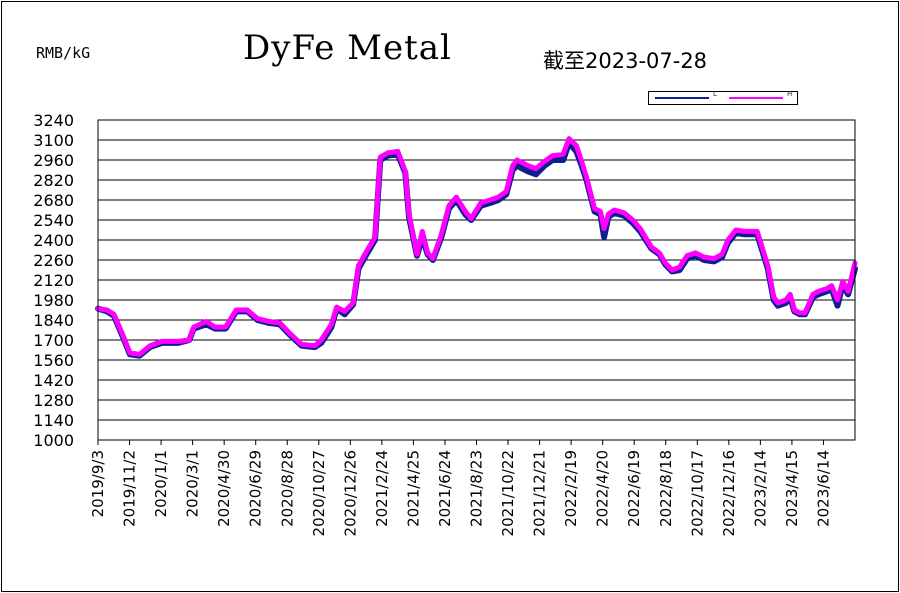  I want to click on x-tick-label: 2021/6/24, so click(445, 488).